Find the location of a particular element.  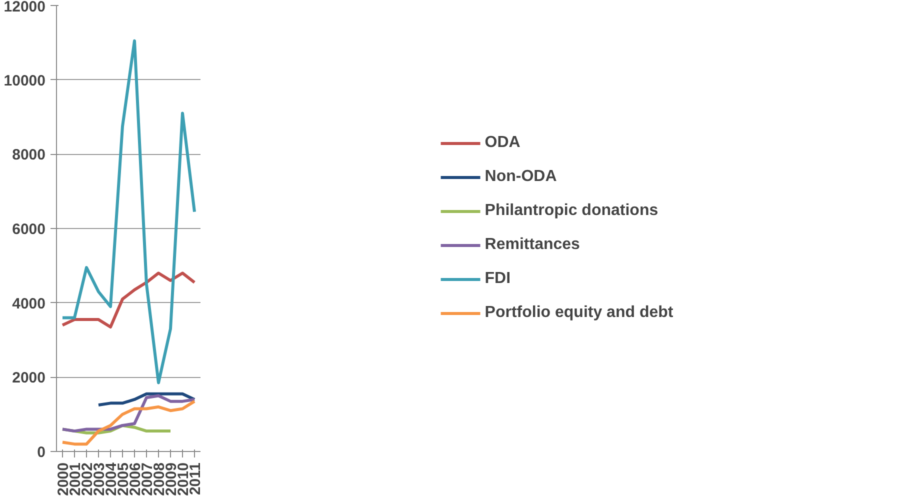

y-tick-label: 8000 is located at coordinates (29, 155).